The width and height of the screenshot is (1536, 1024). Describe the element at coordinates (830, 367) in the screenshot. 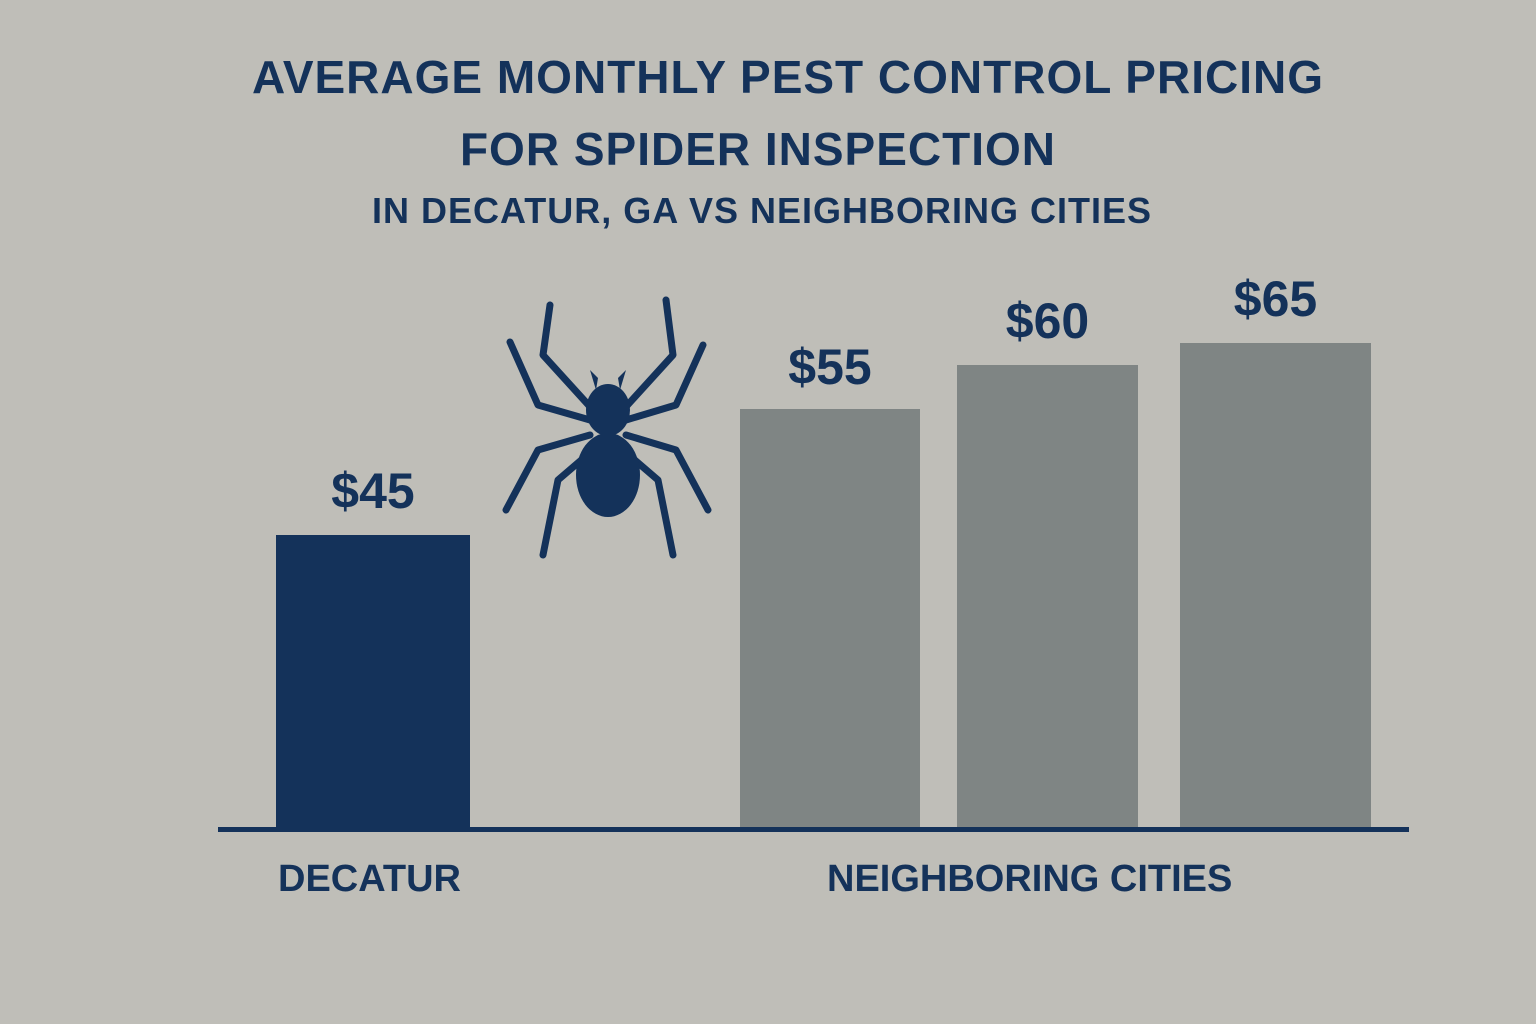

I see `bar-value-neighbor-1: $55` at that location.